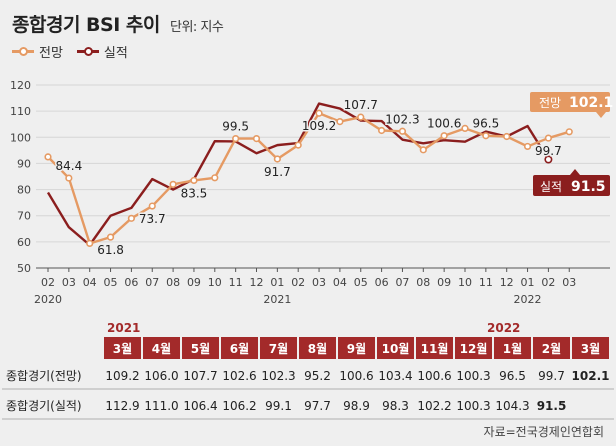  What do you see at coordinates (396, 348) in the screenshot?
I see `month-header: 10월` at bounding box center [396, 348].